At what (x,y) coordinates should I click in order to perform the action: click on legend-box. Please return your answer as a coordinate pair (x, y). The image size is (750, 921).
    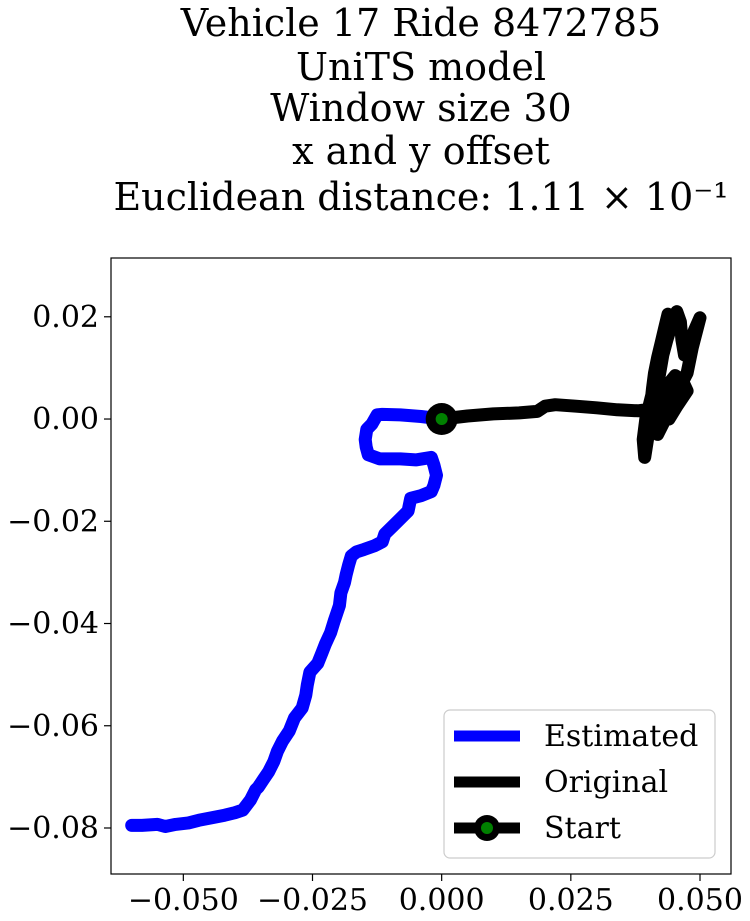
    Looking at the image, I should click on (579, 784).